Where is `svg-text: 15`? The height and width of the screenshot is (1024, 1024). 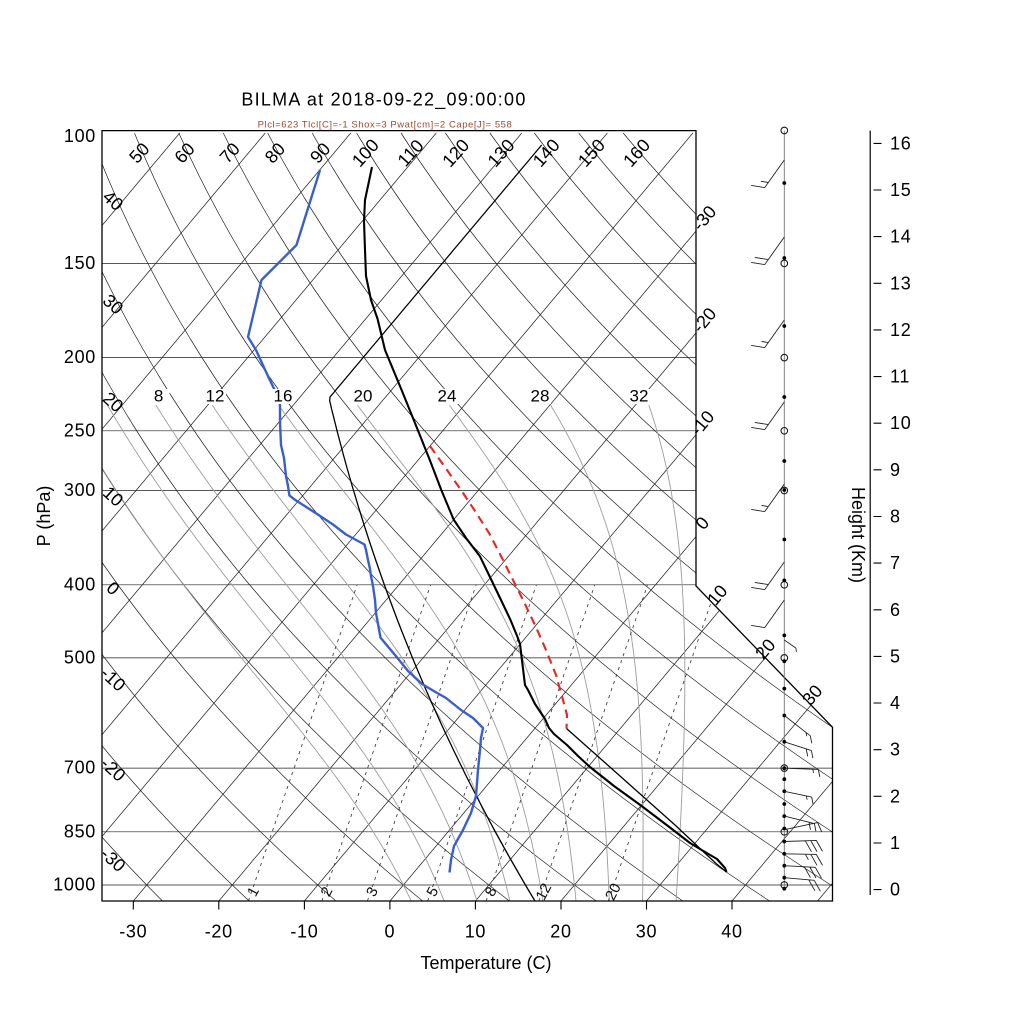 svg-text: 15 is located at coordinates (900, 190).